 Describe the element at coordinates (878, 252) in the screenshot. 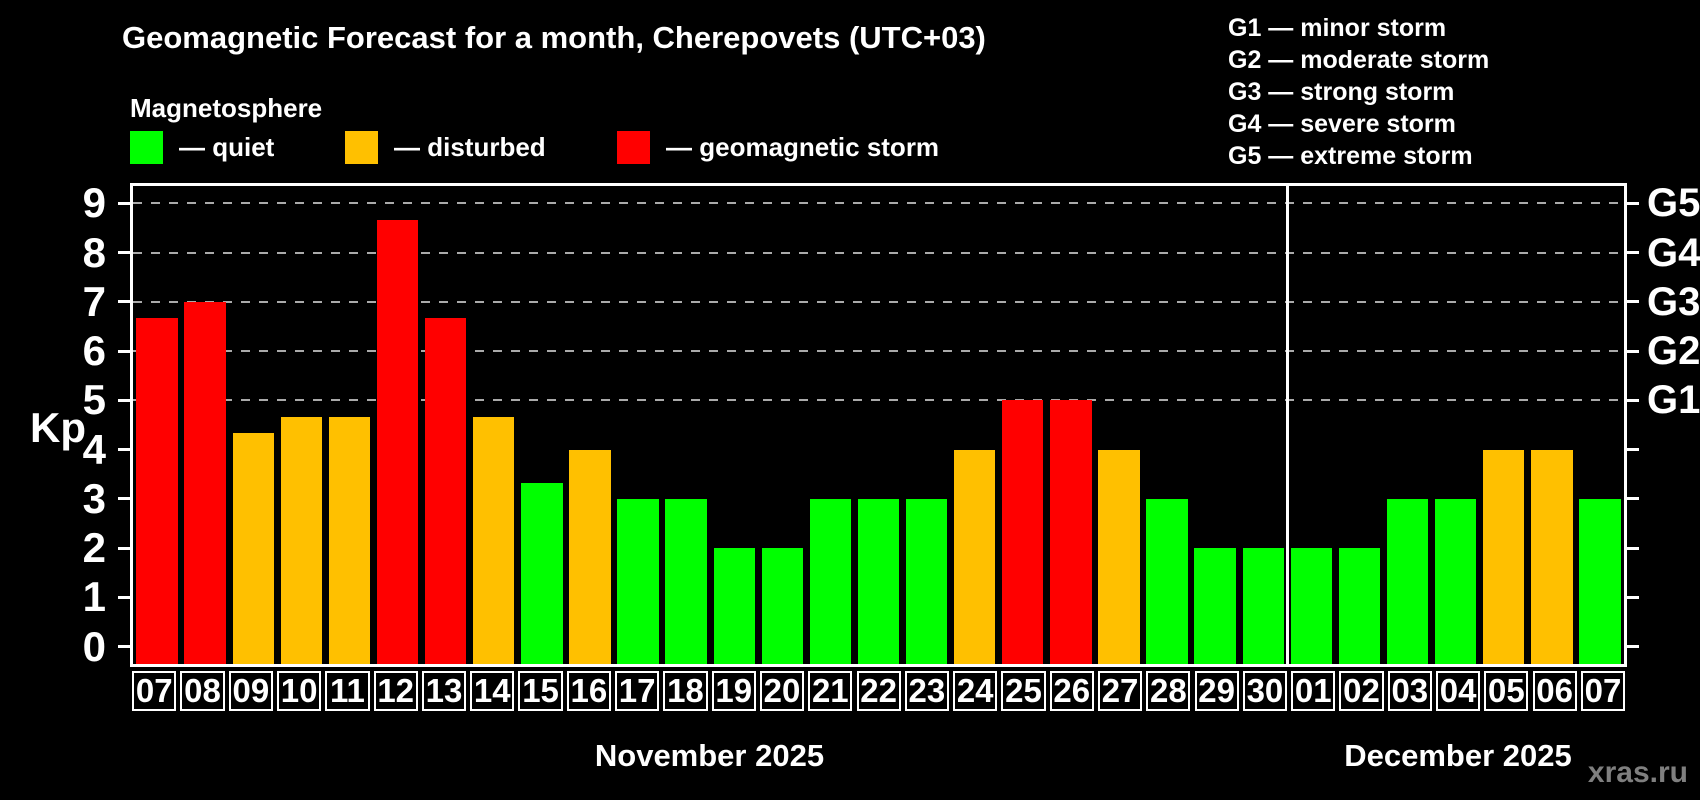

I see `gridline-kp8` at that location.